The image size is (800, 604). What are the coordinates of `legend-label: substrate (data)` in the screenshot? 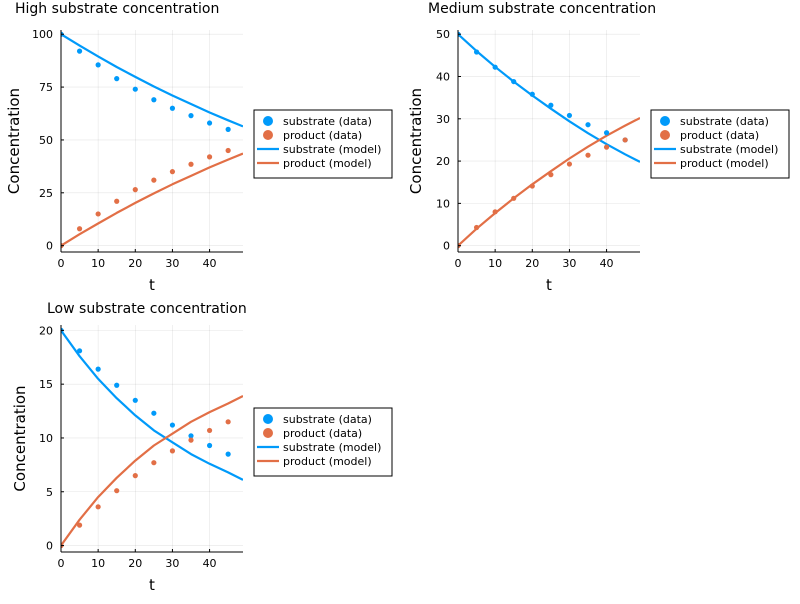 It's located at (327, 419).